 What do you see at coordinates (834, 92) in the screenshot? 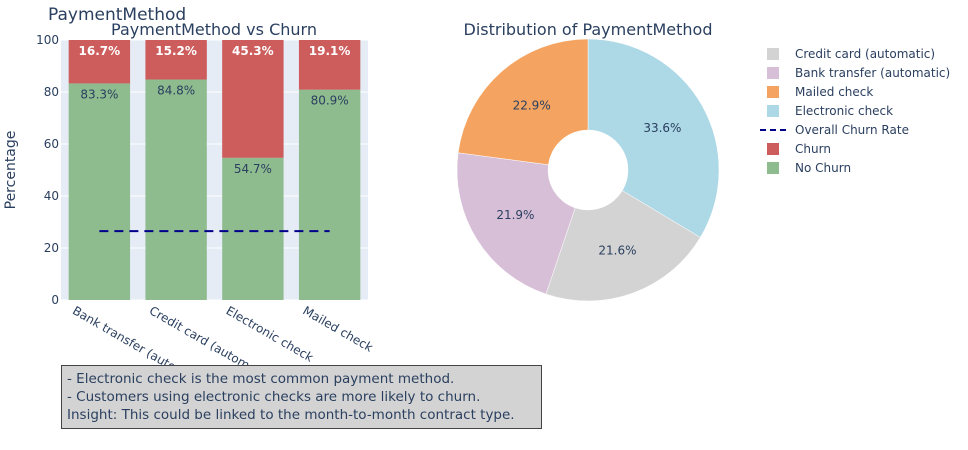
I see `legend-label: Mailed check` at bounding box center [834, 92].